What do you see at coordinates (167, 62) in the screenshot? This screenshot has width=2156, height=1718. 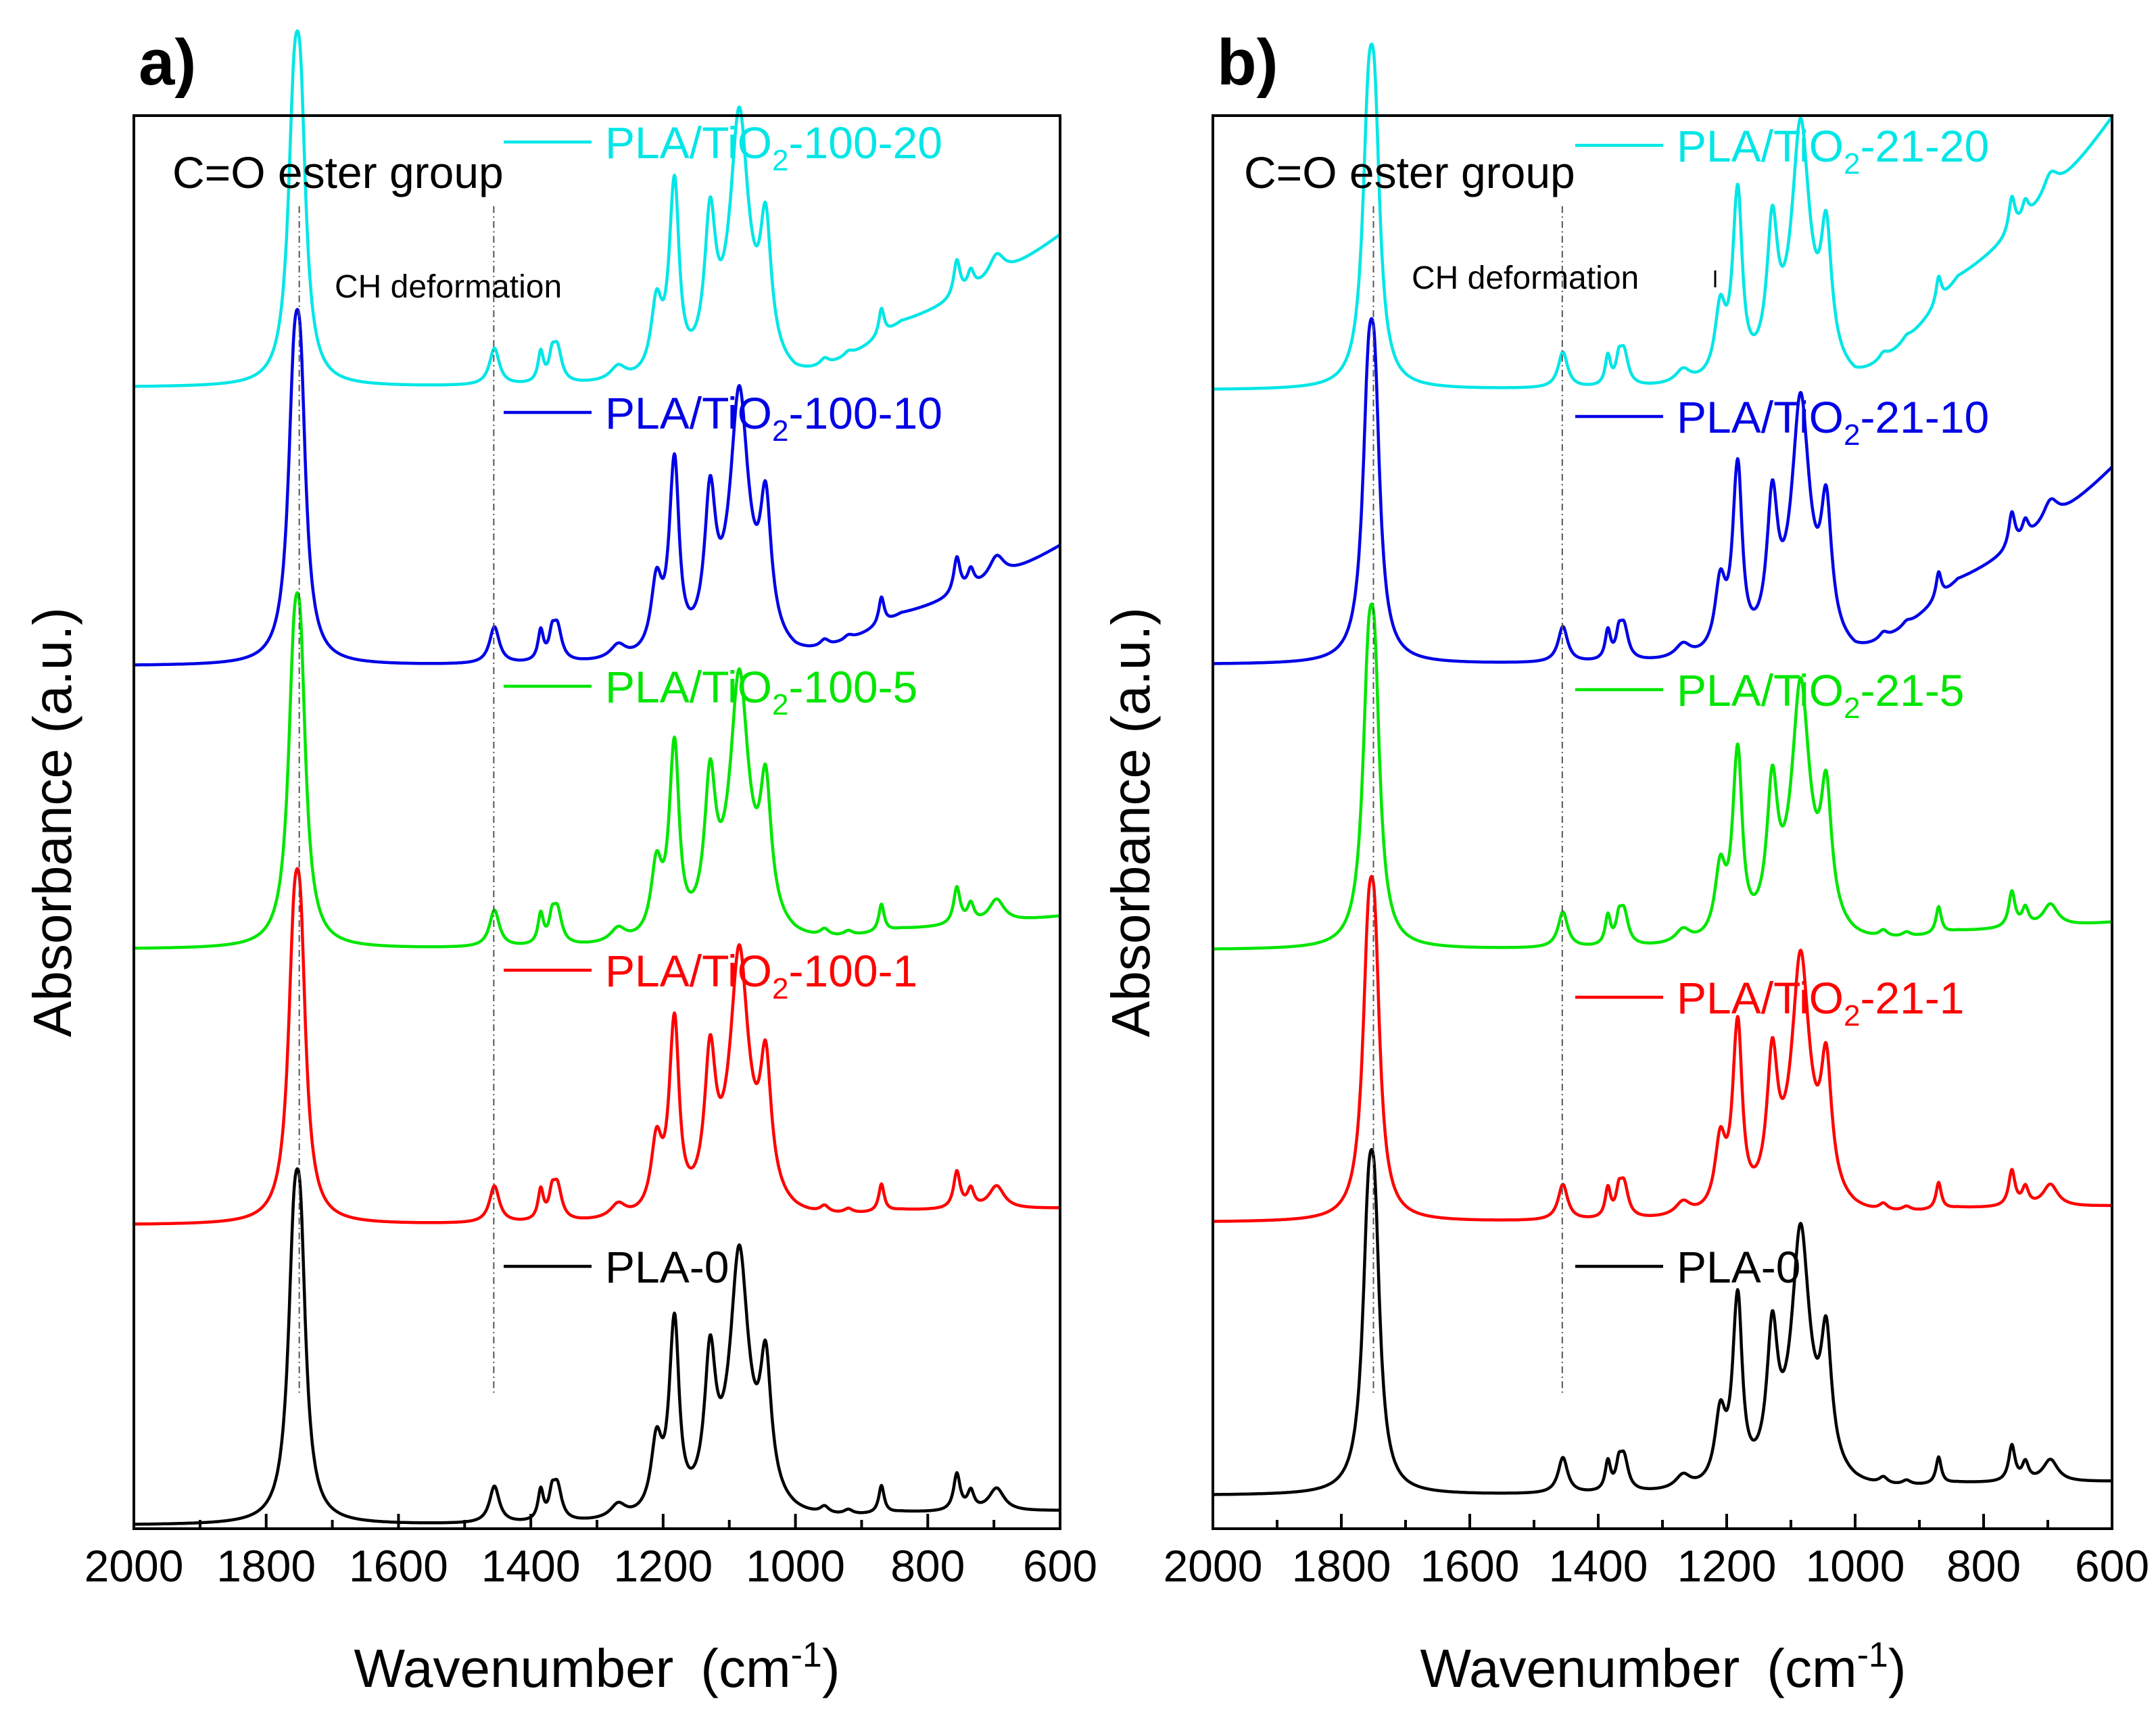 I see `panel-label: a)` at bounding box center [167, 62].